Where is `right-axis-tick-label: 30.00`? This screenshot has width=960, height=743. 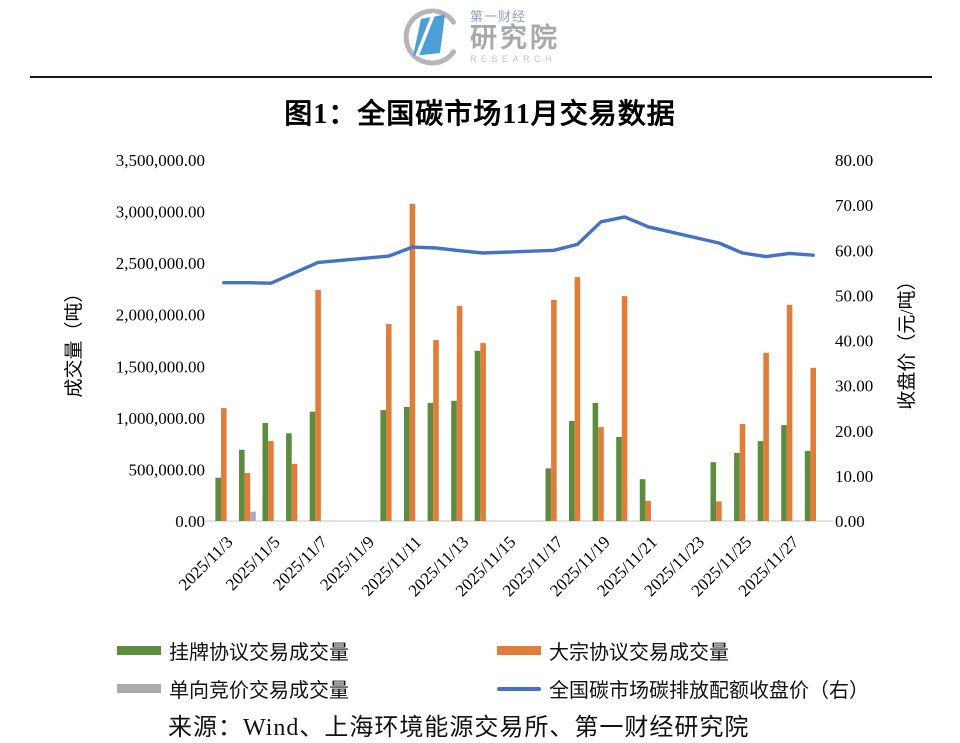 right-axis-tick-label: 30.00 is located at coordinates (854, 386).